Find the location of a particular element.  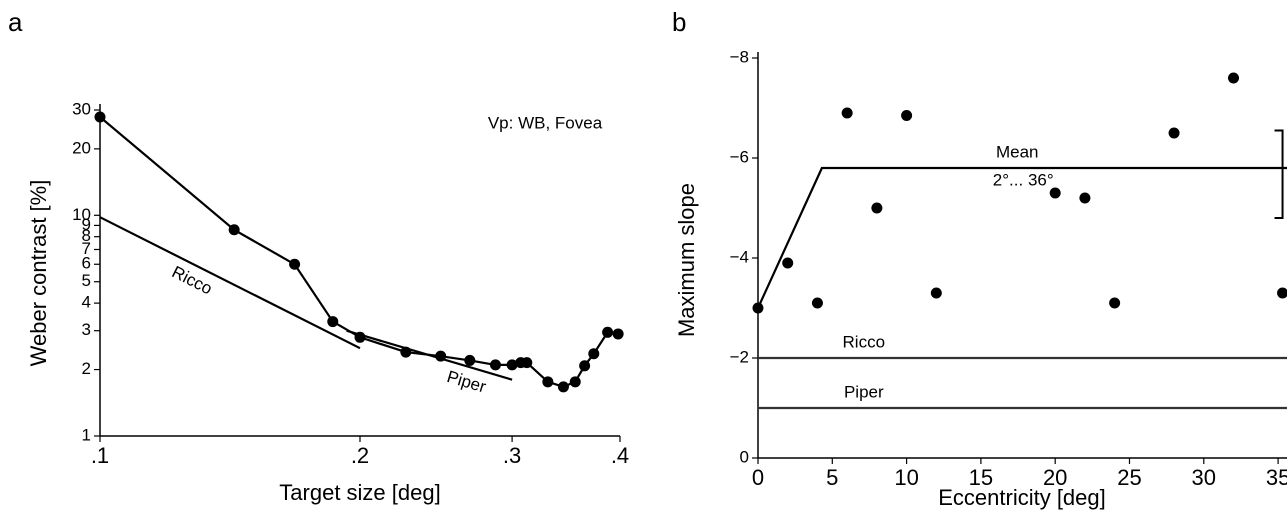

y-tick-label: 2 is located at coordinates (86, 368).